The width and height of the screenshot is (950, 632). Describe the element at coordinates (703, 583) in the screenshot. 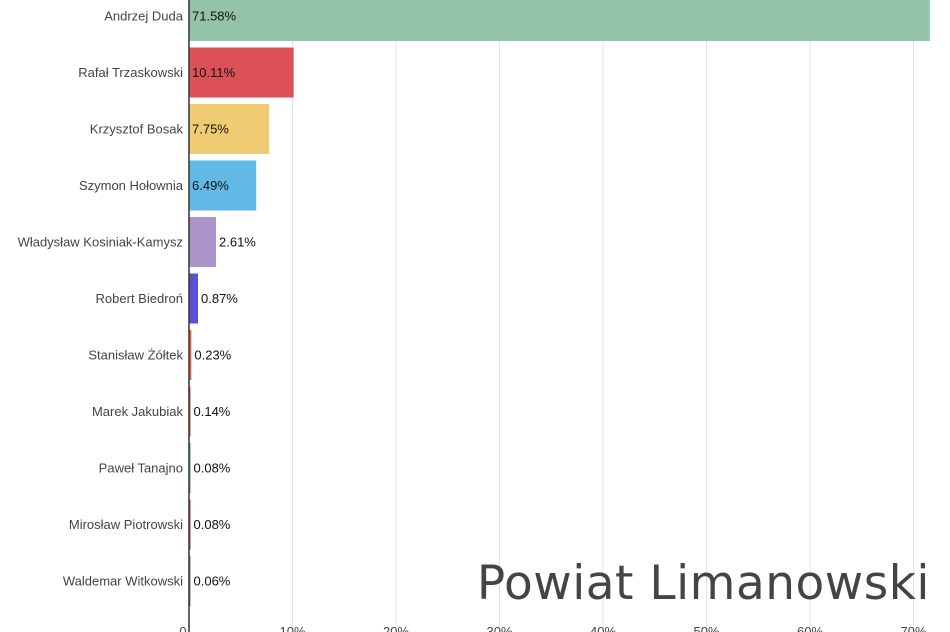

I see `region-title-watermark: Powiat Limanowski` at that location.